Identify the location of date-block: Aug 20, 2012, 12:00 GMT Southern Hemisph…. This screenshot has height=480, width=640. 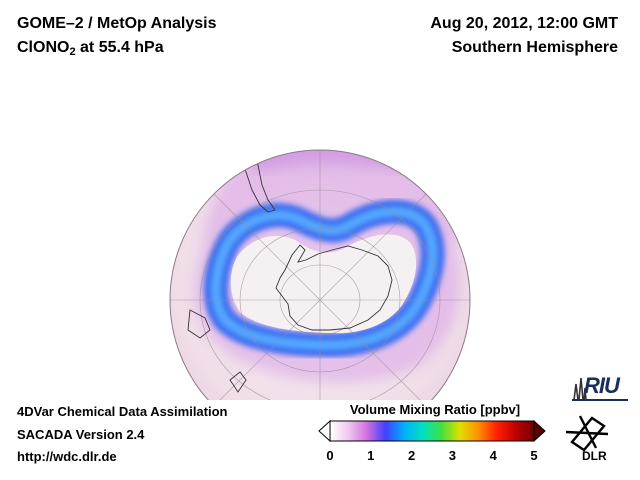
(524, 36).